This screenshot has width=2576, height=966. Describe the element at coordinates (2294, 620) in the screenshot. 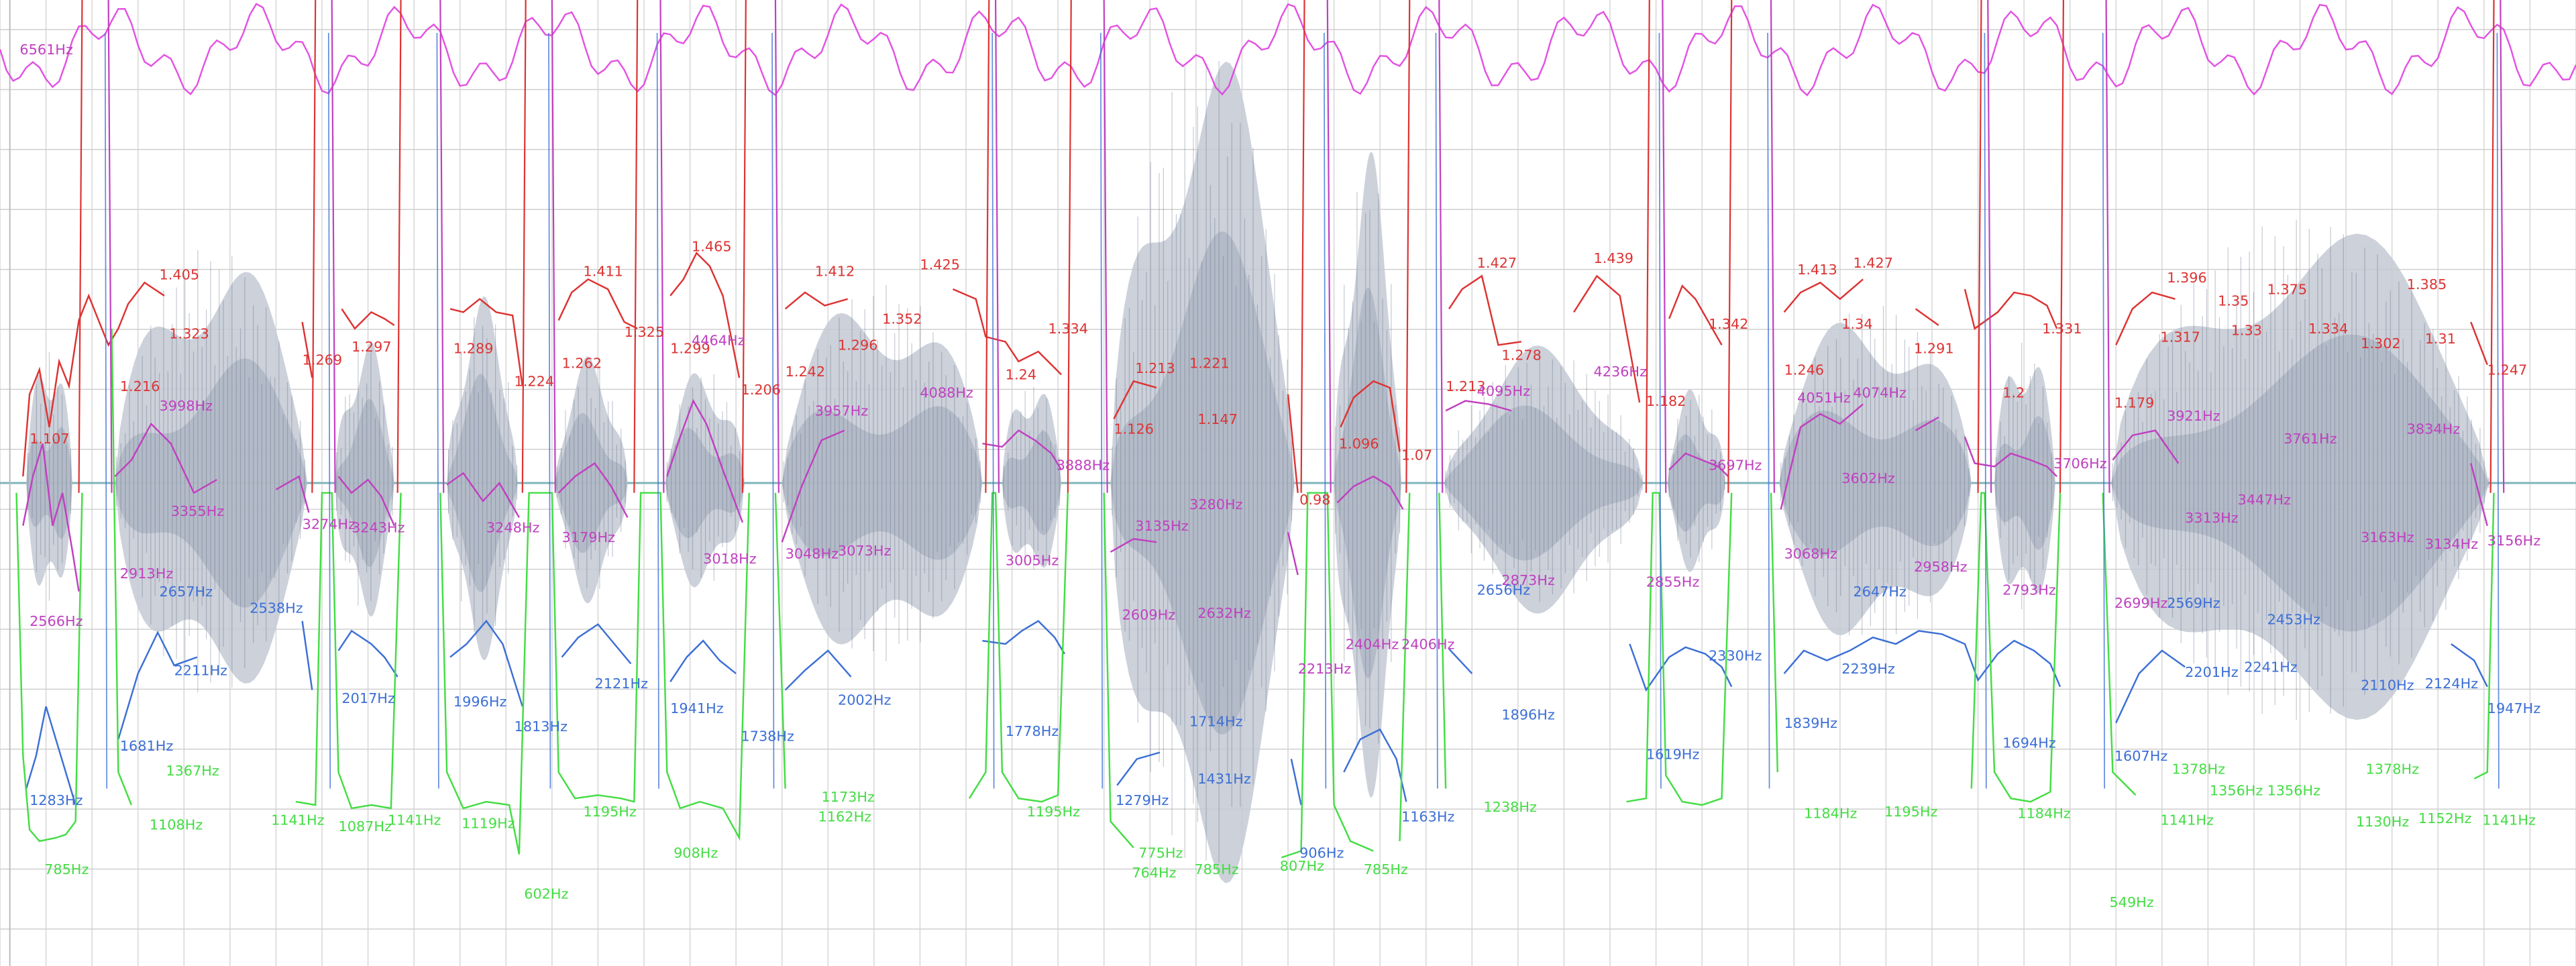

I see `data-label: 2453Hz` at that location.